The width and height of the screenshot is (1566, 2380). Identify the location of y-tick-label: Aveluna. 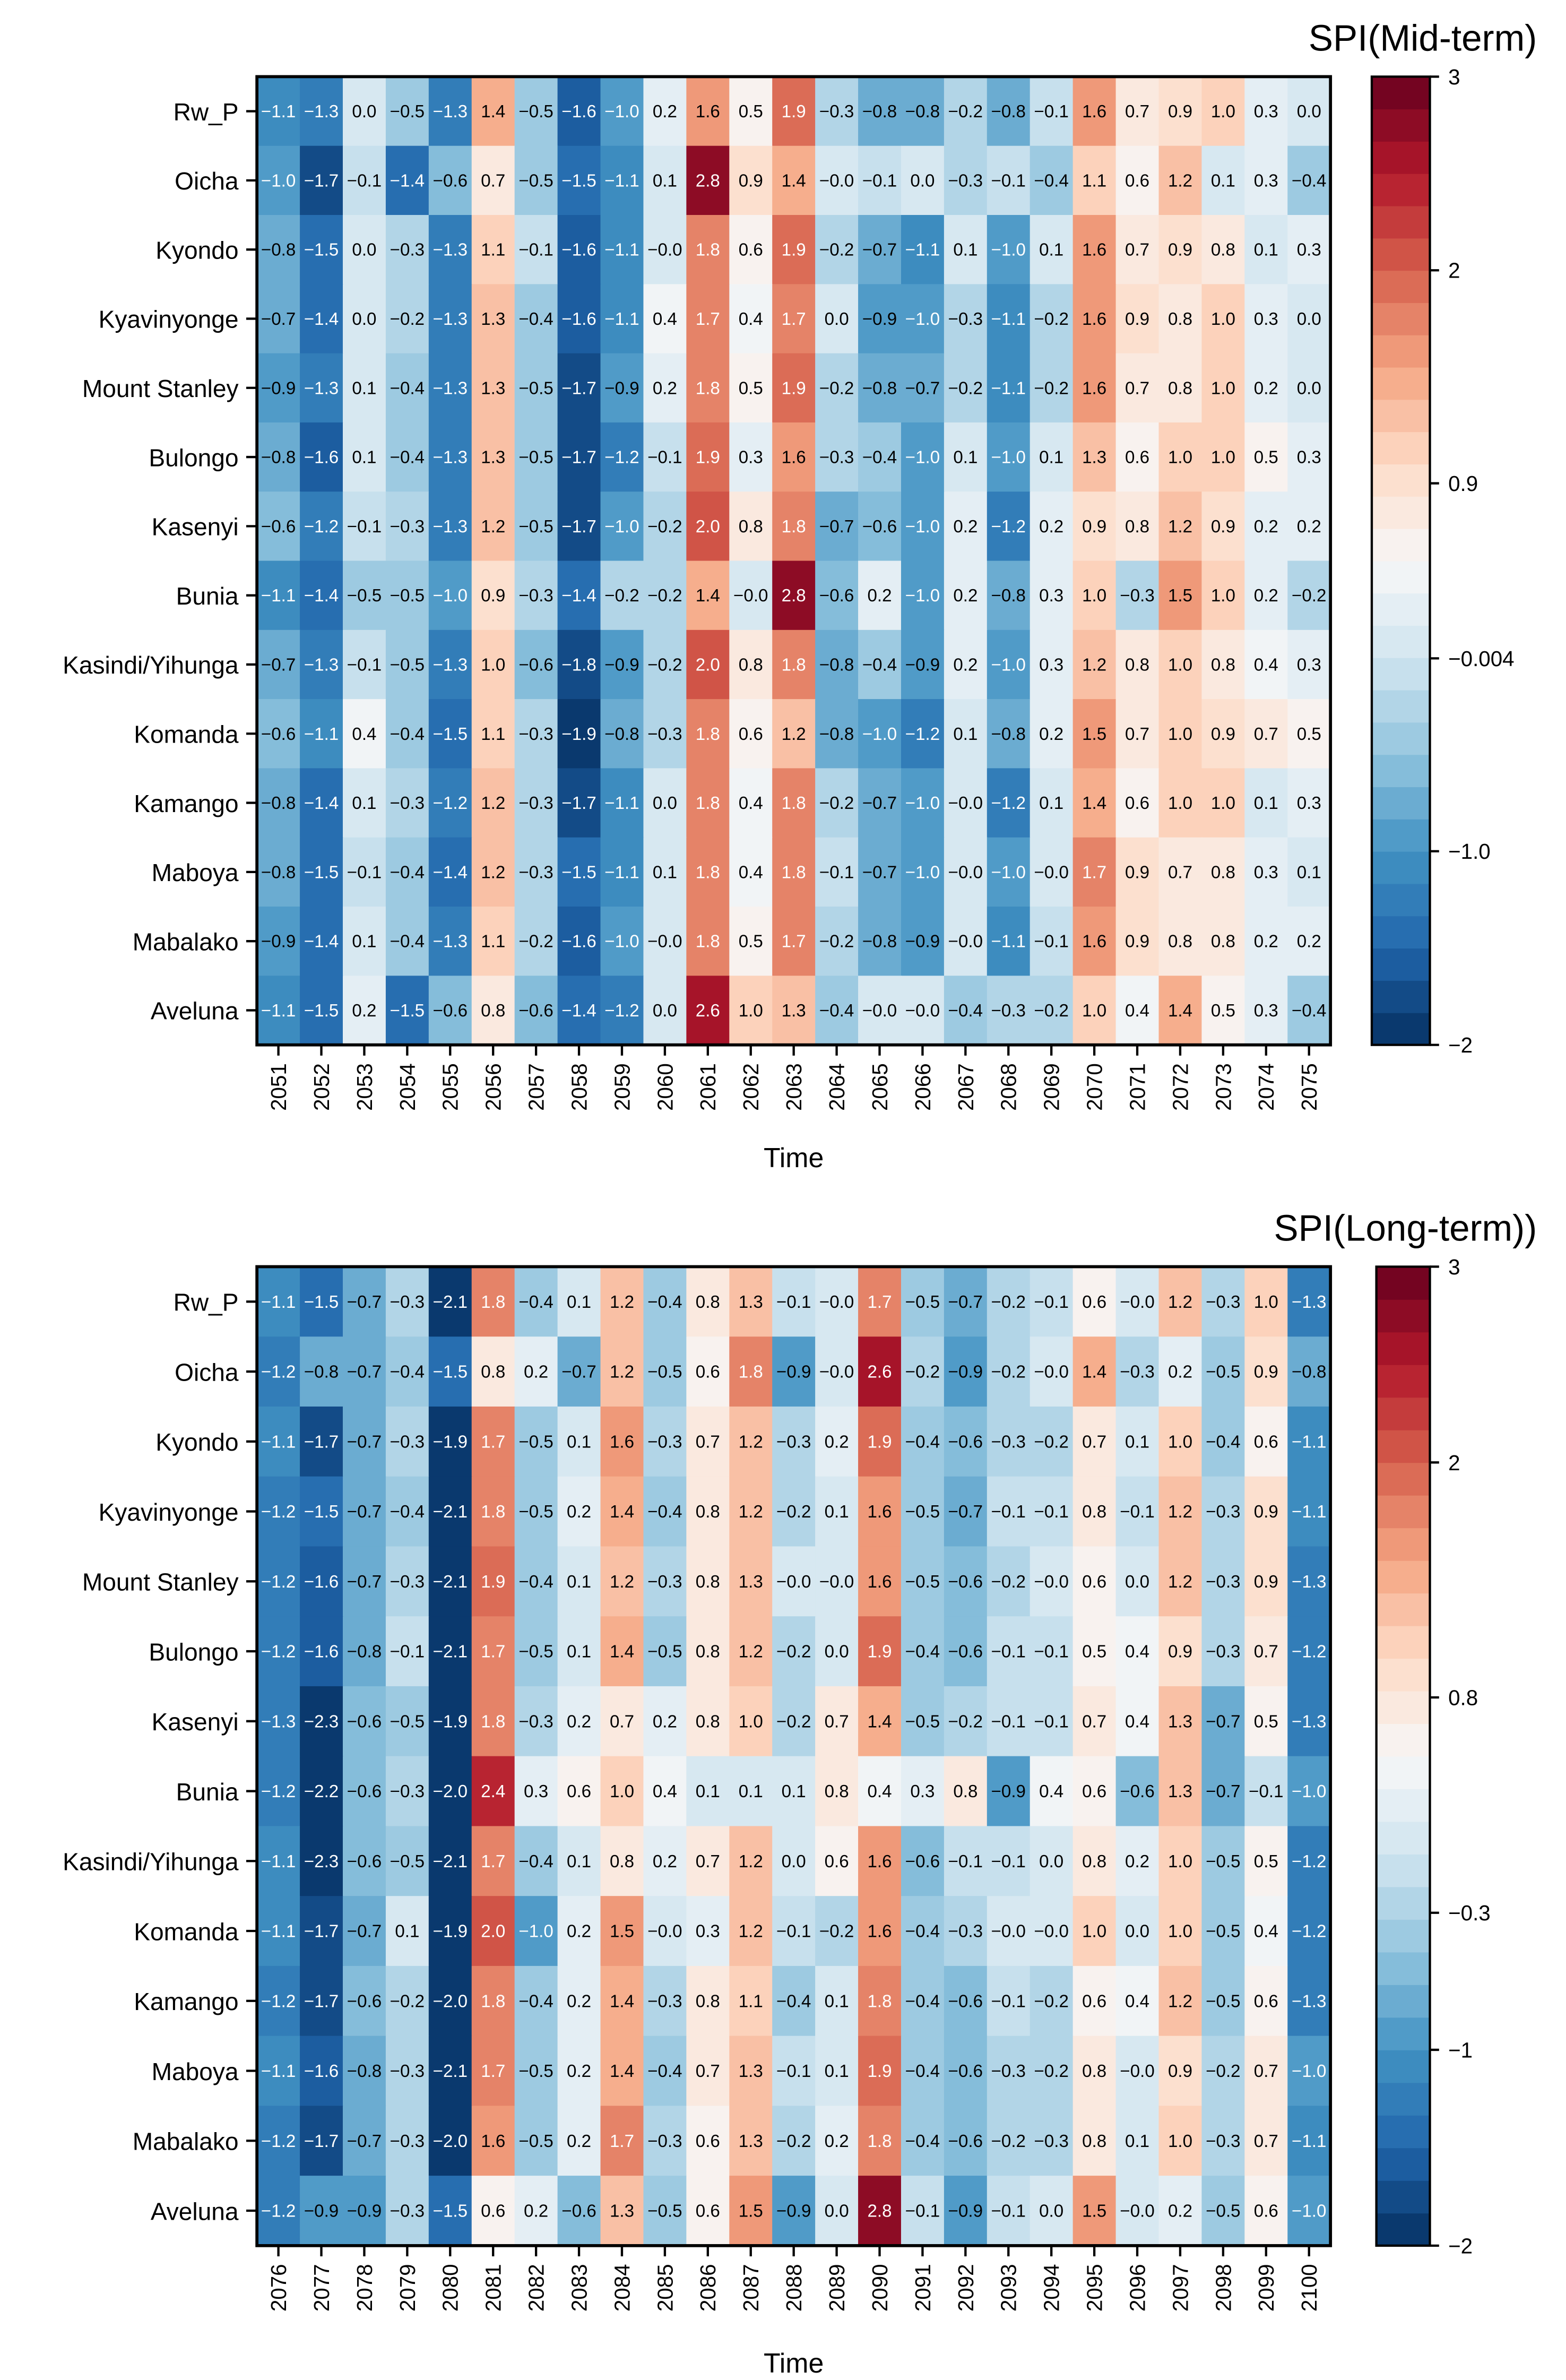
(195, 1011).